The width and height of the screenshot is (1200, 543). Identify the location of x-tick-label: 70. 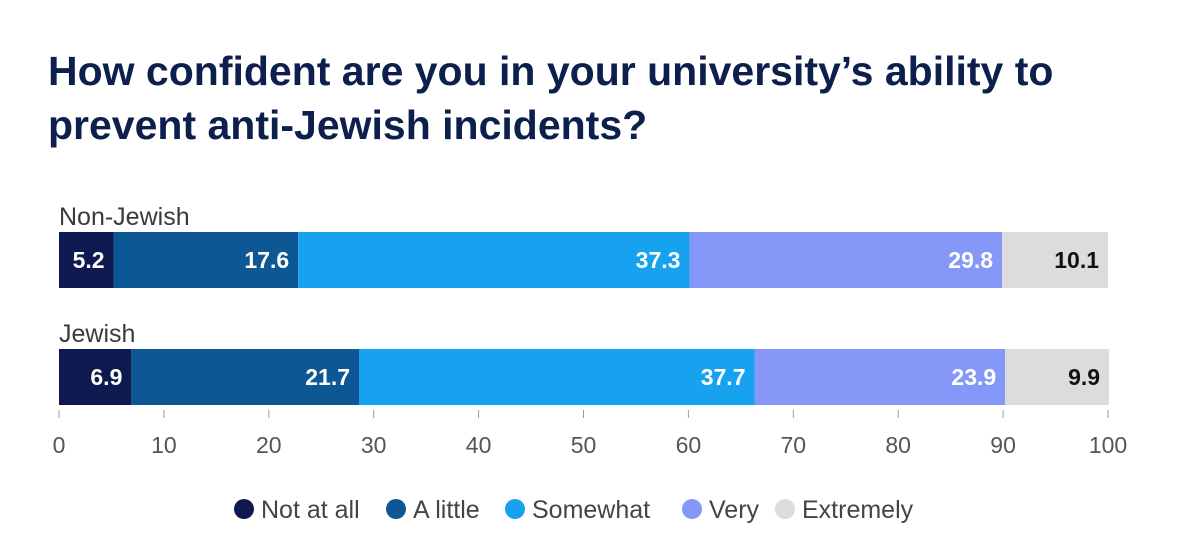
(794, 445).